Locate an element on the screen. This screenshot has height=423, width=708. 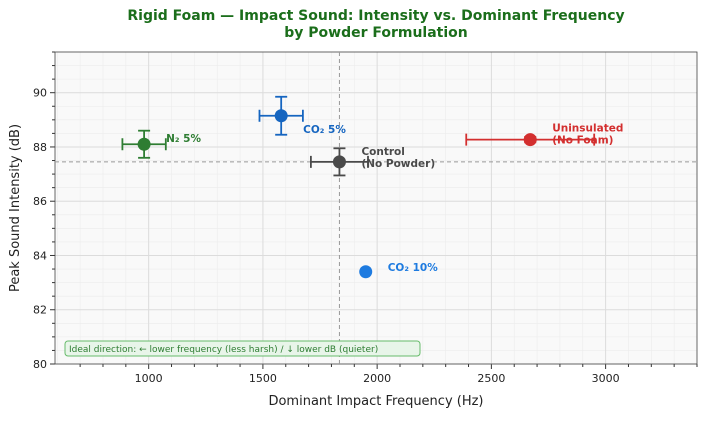
data-point-group: CO₂ 5% is located at coordinates (302, 115).